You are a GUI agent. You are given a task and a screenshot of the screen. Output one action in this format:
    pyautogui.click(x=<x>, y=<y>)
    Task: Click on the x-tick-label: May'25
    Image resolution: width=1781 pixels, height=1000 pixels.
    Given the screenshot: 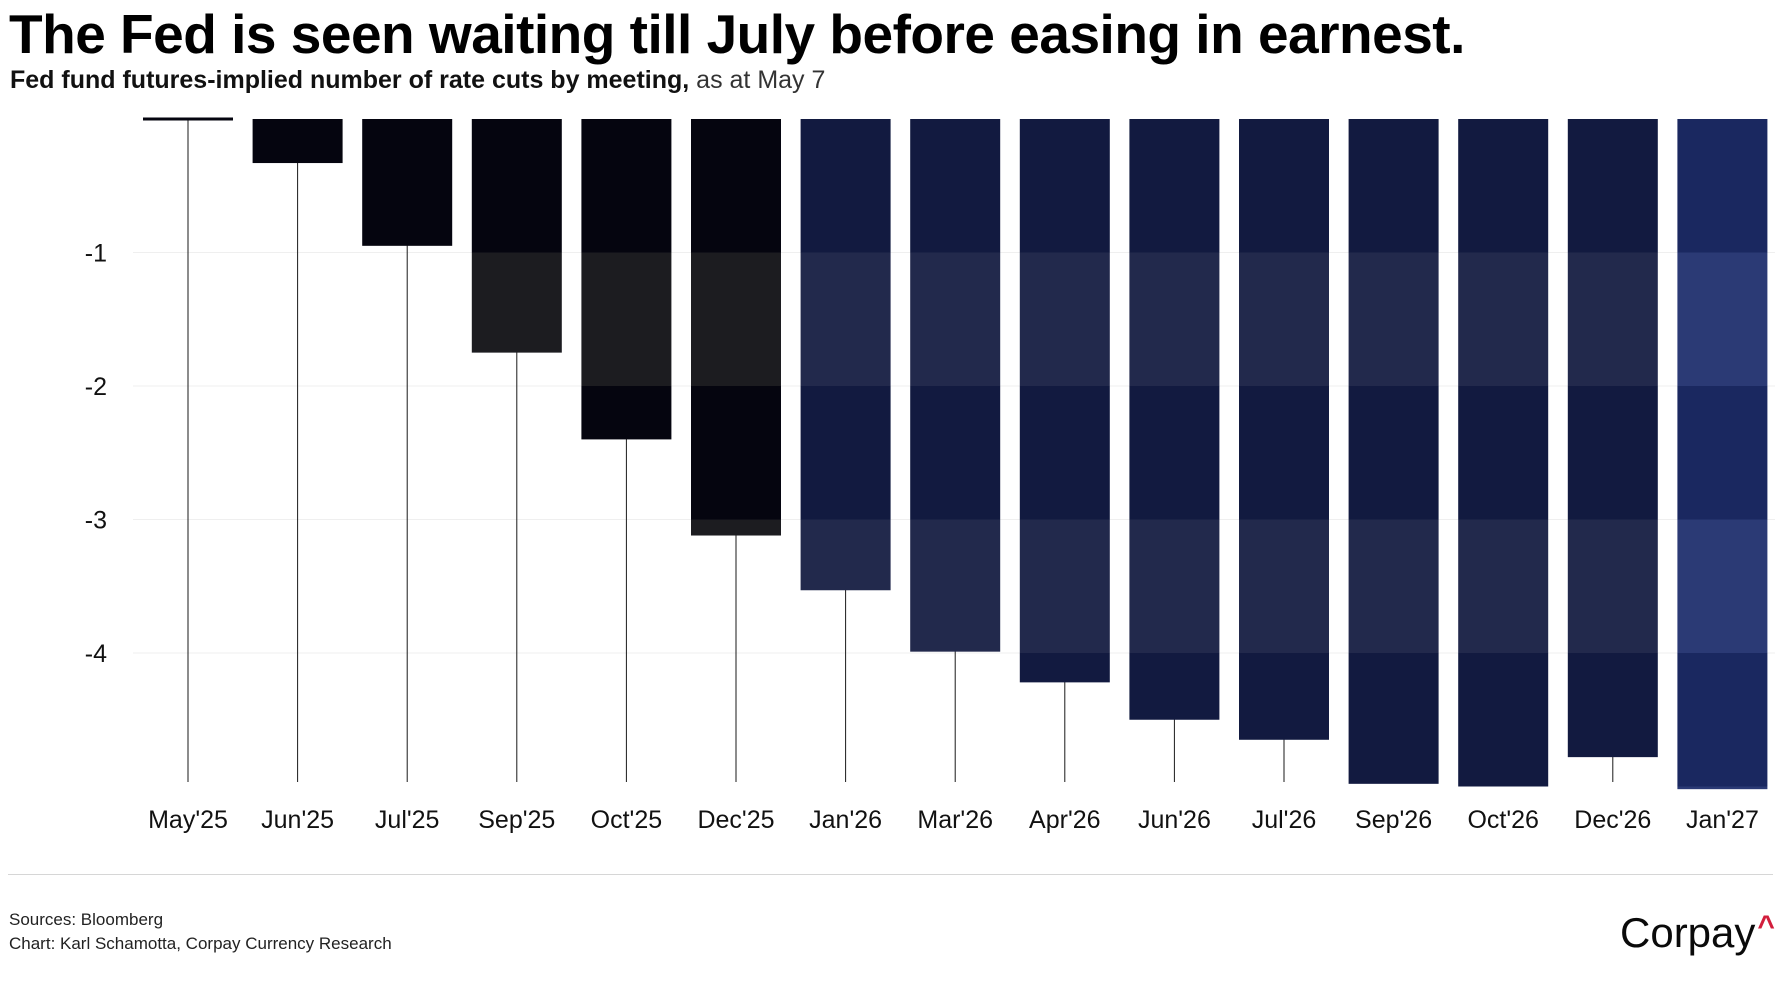 What is the action you would take?
    pyautogui.click(x=188, y=820)
    